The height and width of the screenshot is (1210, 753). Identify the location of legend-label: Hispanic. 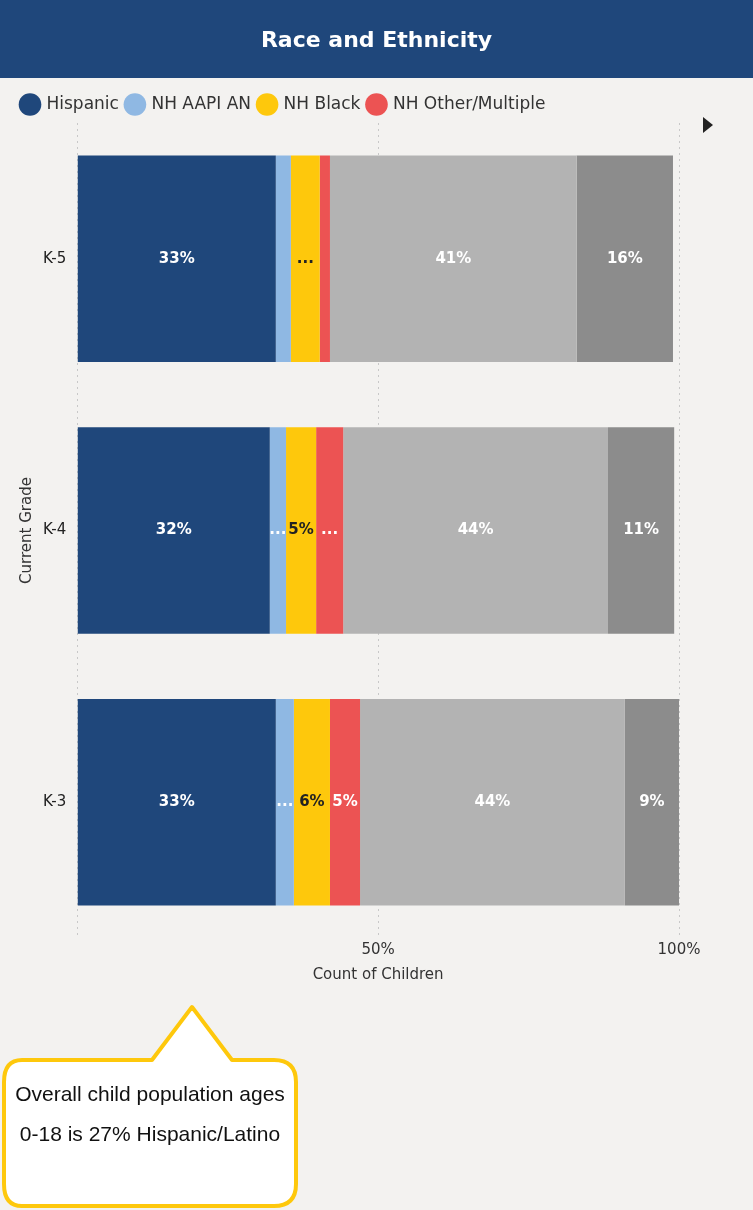
(82, 102).